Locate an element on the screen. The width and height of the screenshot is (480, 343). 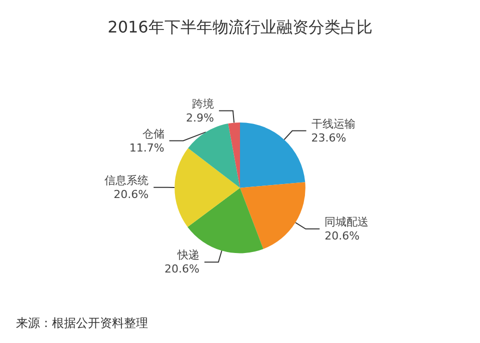
slice-label: 干线运输 is located at coordinates (333, 123).